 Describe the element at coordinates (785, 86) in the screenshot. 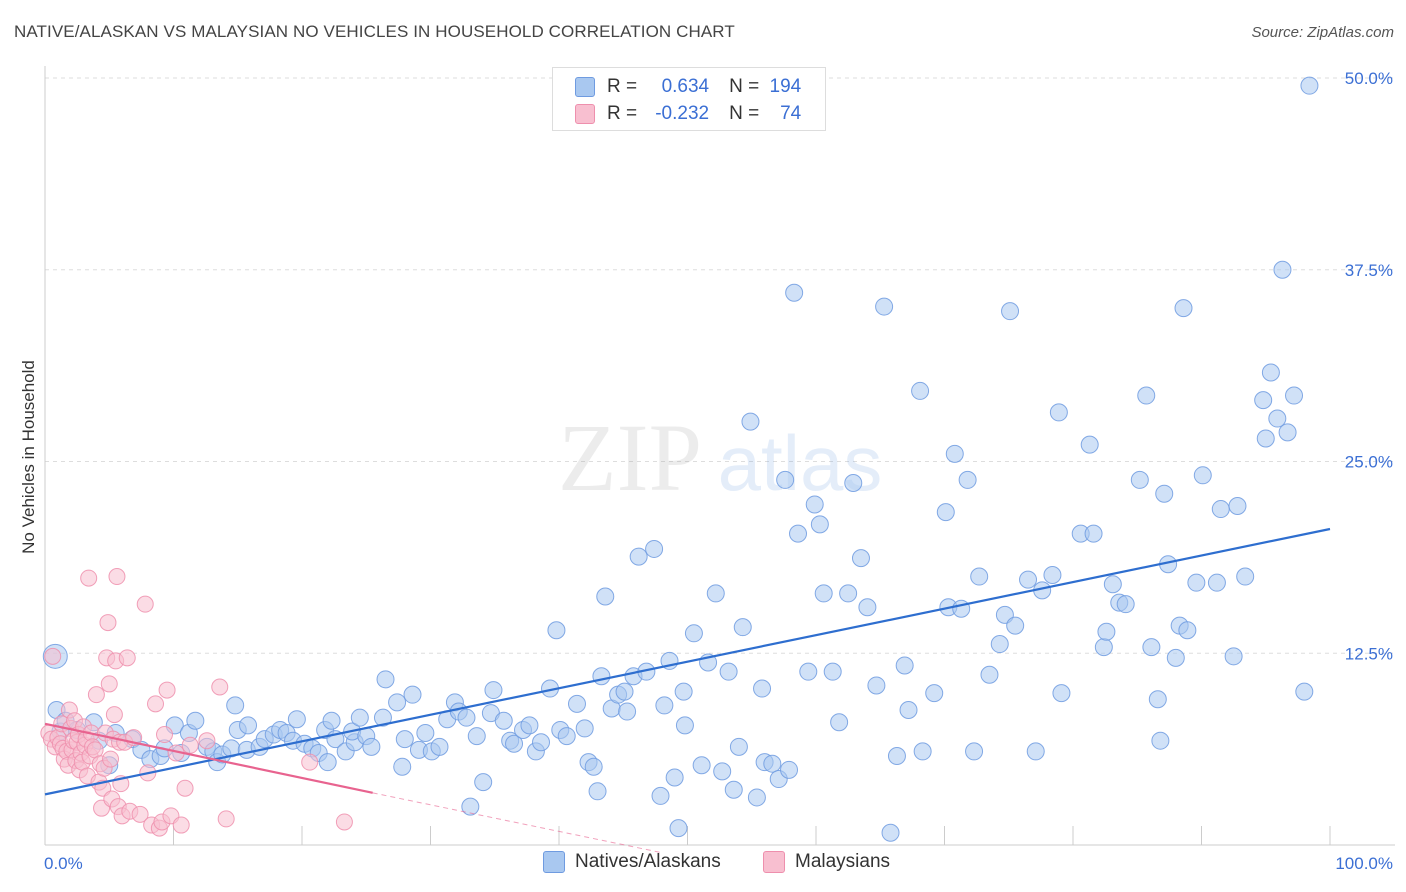

I see `legend-n-natives: 194` at that location.